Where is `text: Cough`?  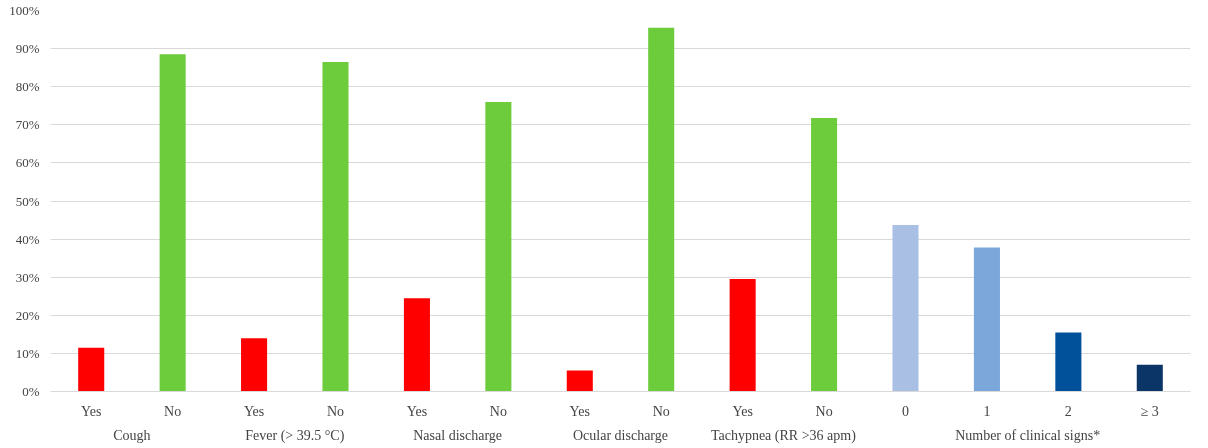 text: Cough is located at coordinates (132, 435).